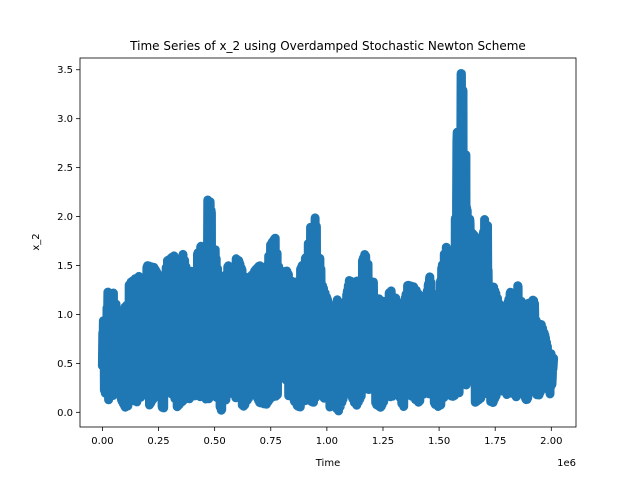 Image resolution: width=640 pixels, height=480 pixels. I want to click on x-tick-label: 1.00, so click(327, 441).